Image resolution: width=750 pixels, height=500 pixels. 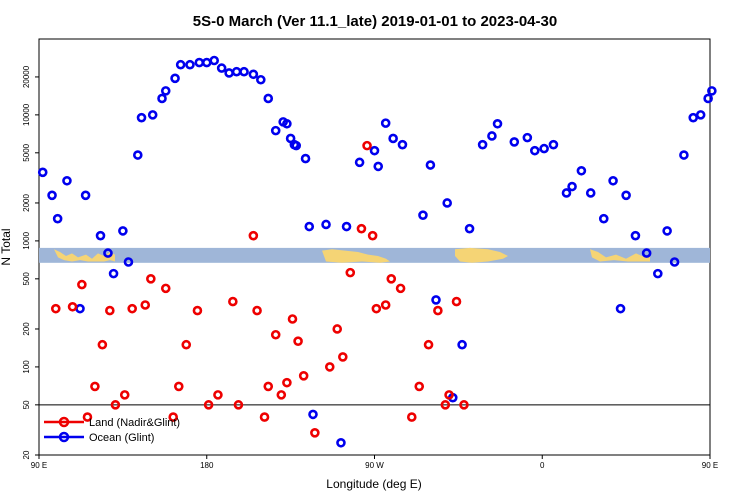 What do you see at coordinates (26, 404) in the screenshot?
I see `y-tick-label-1: 50` at bounding box center [26, 404].